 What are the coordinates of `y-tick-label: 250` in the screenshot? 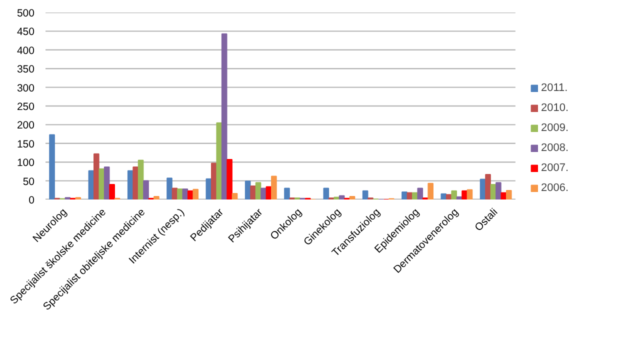 It's located at (25, 107).